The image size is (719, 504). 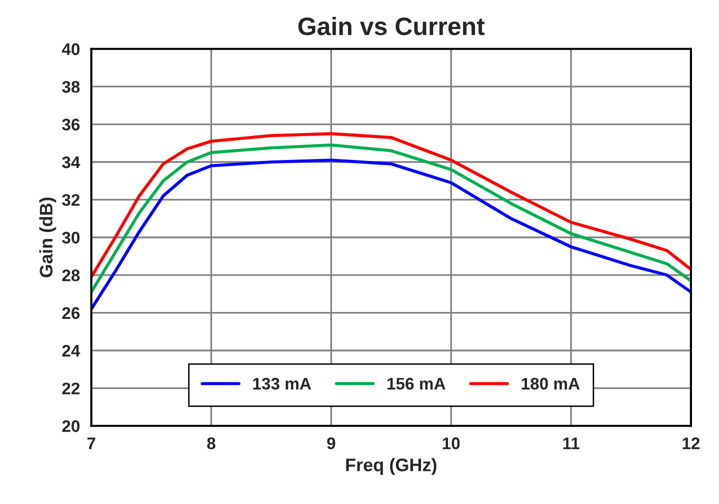 What do you see at coordinates (417, 384) in the screenshot?
I see `legend-label: 156 mA` at bounding box center [417, 384].